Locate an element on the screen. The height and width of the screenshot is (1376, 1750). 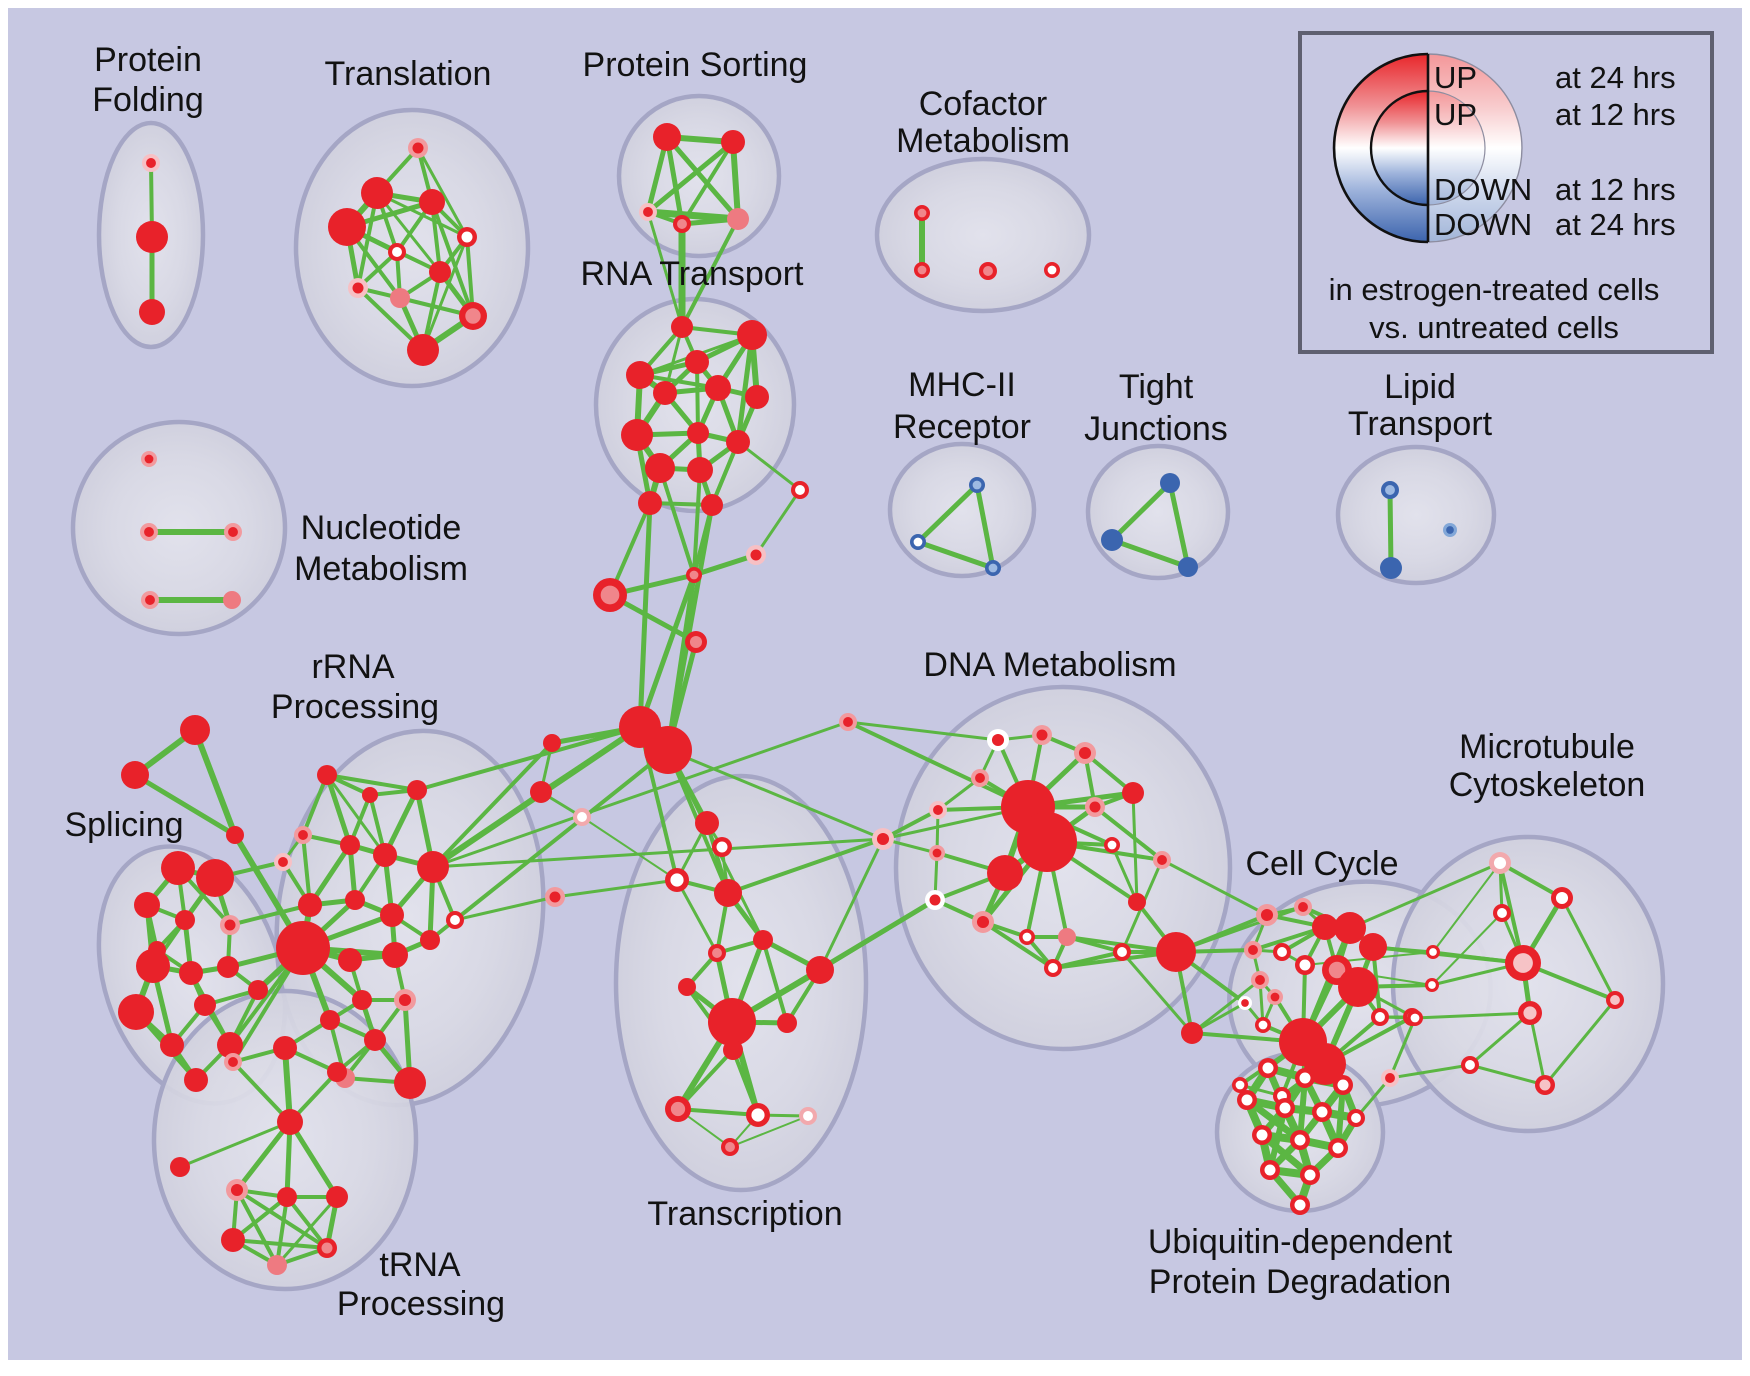
legend-box is located at coordinates (1506, 192).